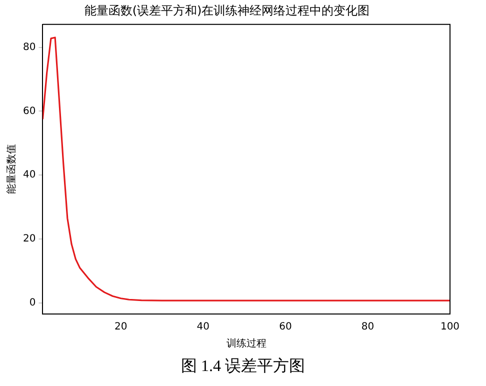 The width and height of the screenshot is (486, 386). Describe the element at coordinates (243, 366) in the screenshot. I see `caption: 图 1.4 误差平方图` at that location.